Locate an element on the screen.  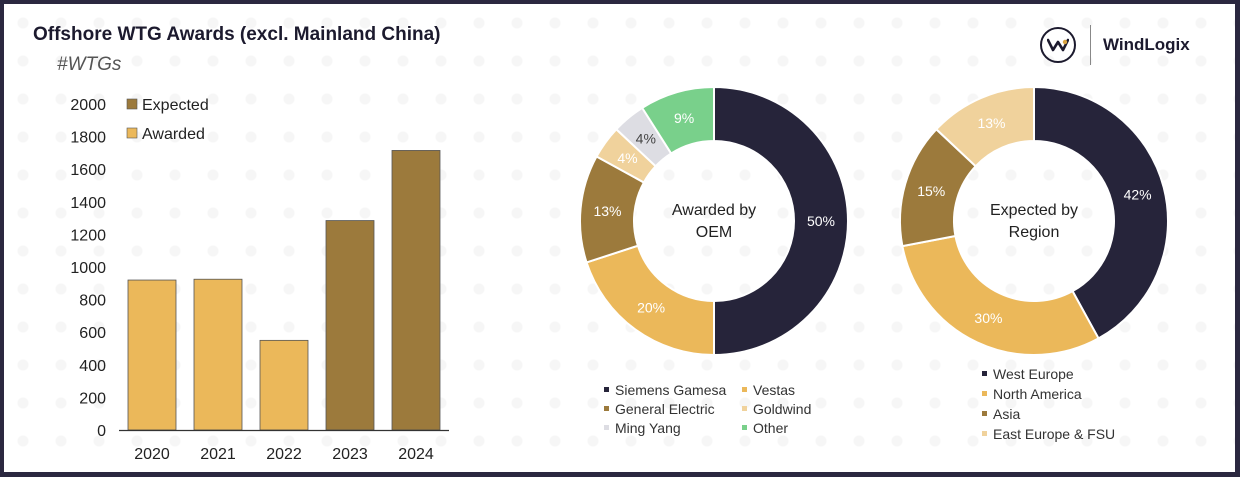
slice-value-label: 42% is located at coordinates (1138, 194).